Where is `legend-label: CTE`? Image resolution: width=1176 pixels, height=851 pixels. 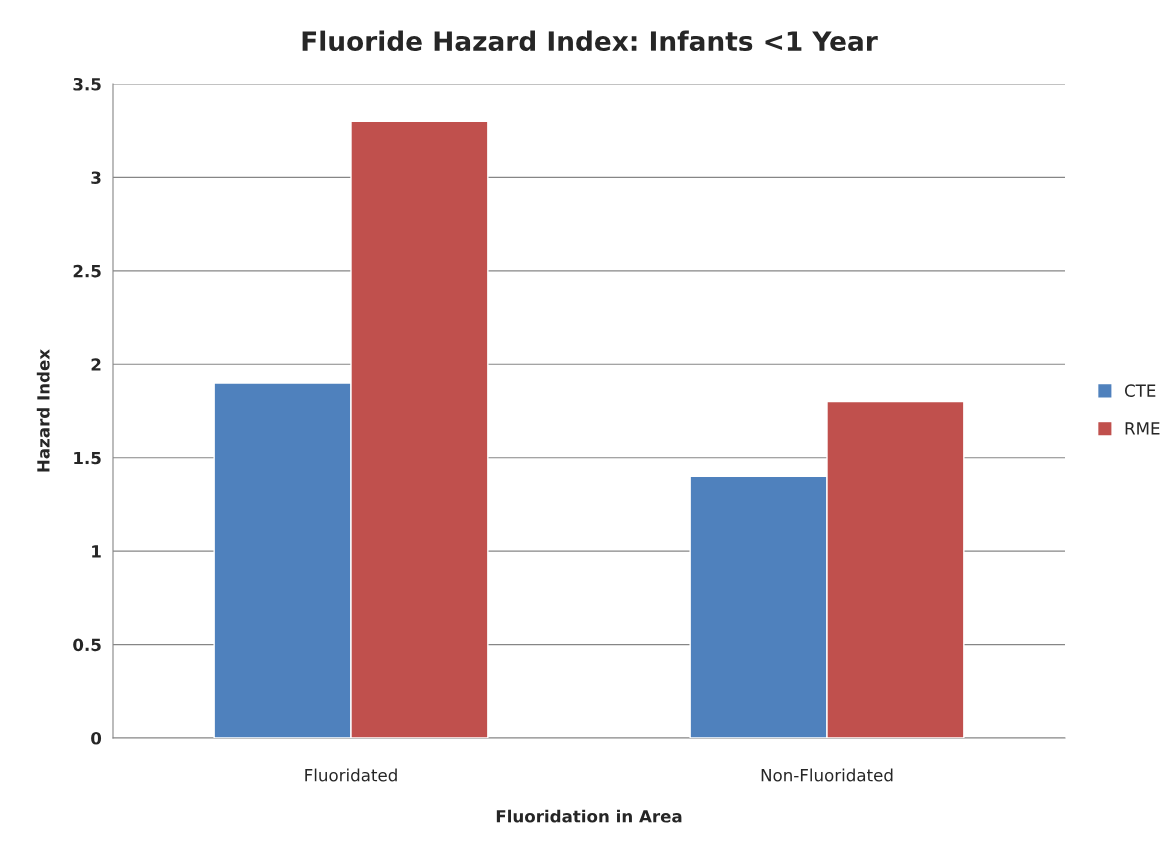
legend-label: CTE is located at coordinates (1140, 390).